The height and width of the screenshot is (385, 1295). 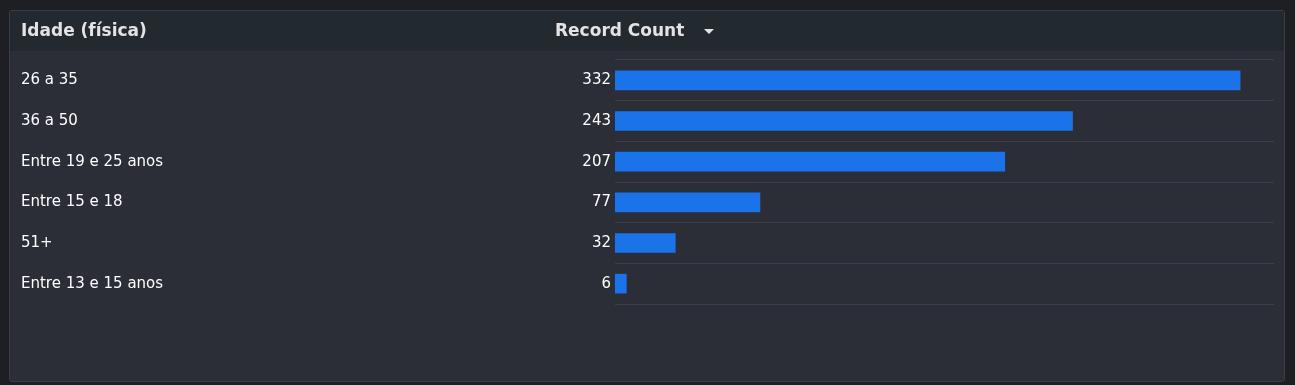 I want to click on x-axis-title: Record Count, so click(x=620, y=30).